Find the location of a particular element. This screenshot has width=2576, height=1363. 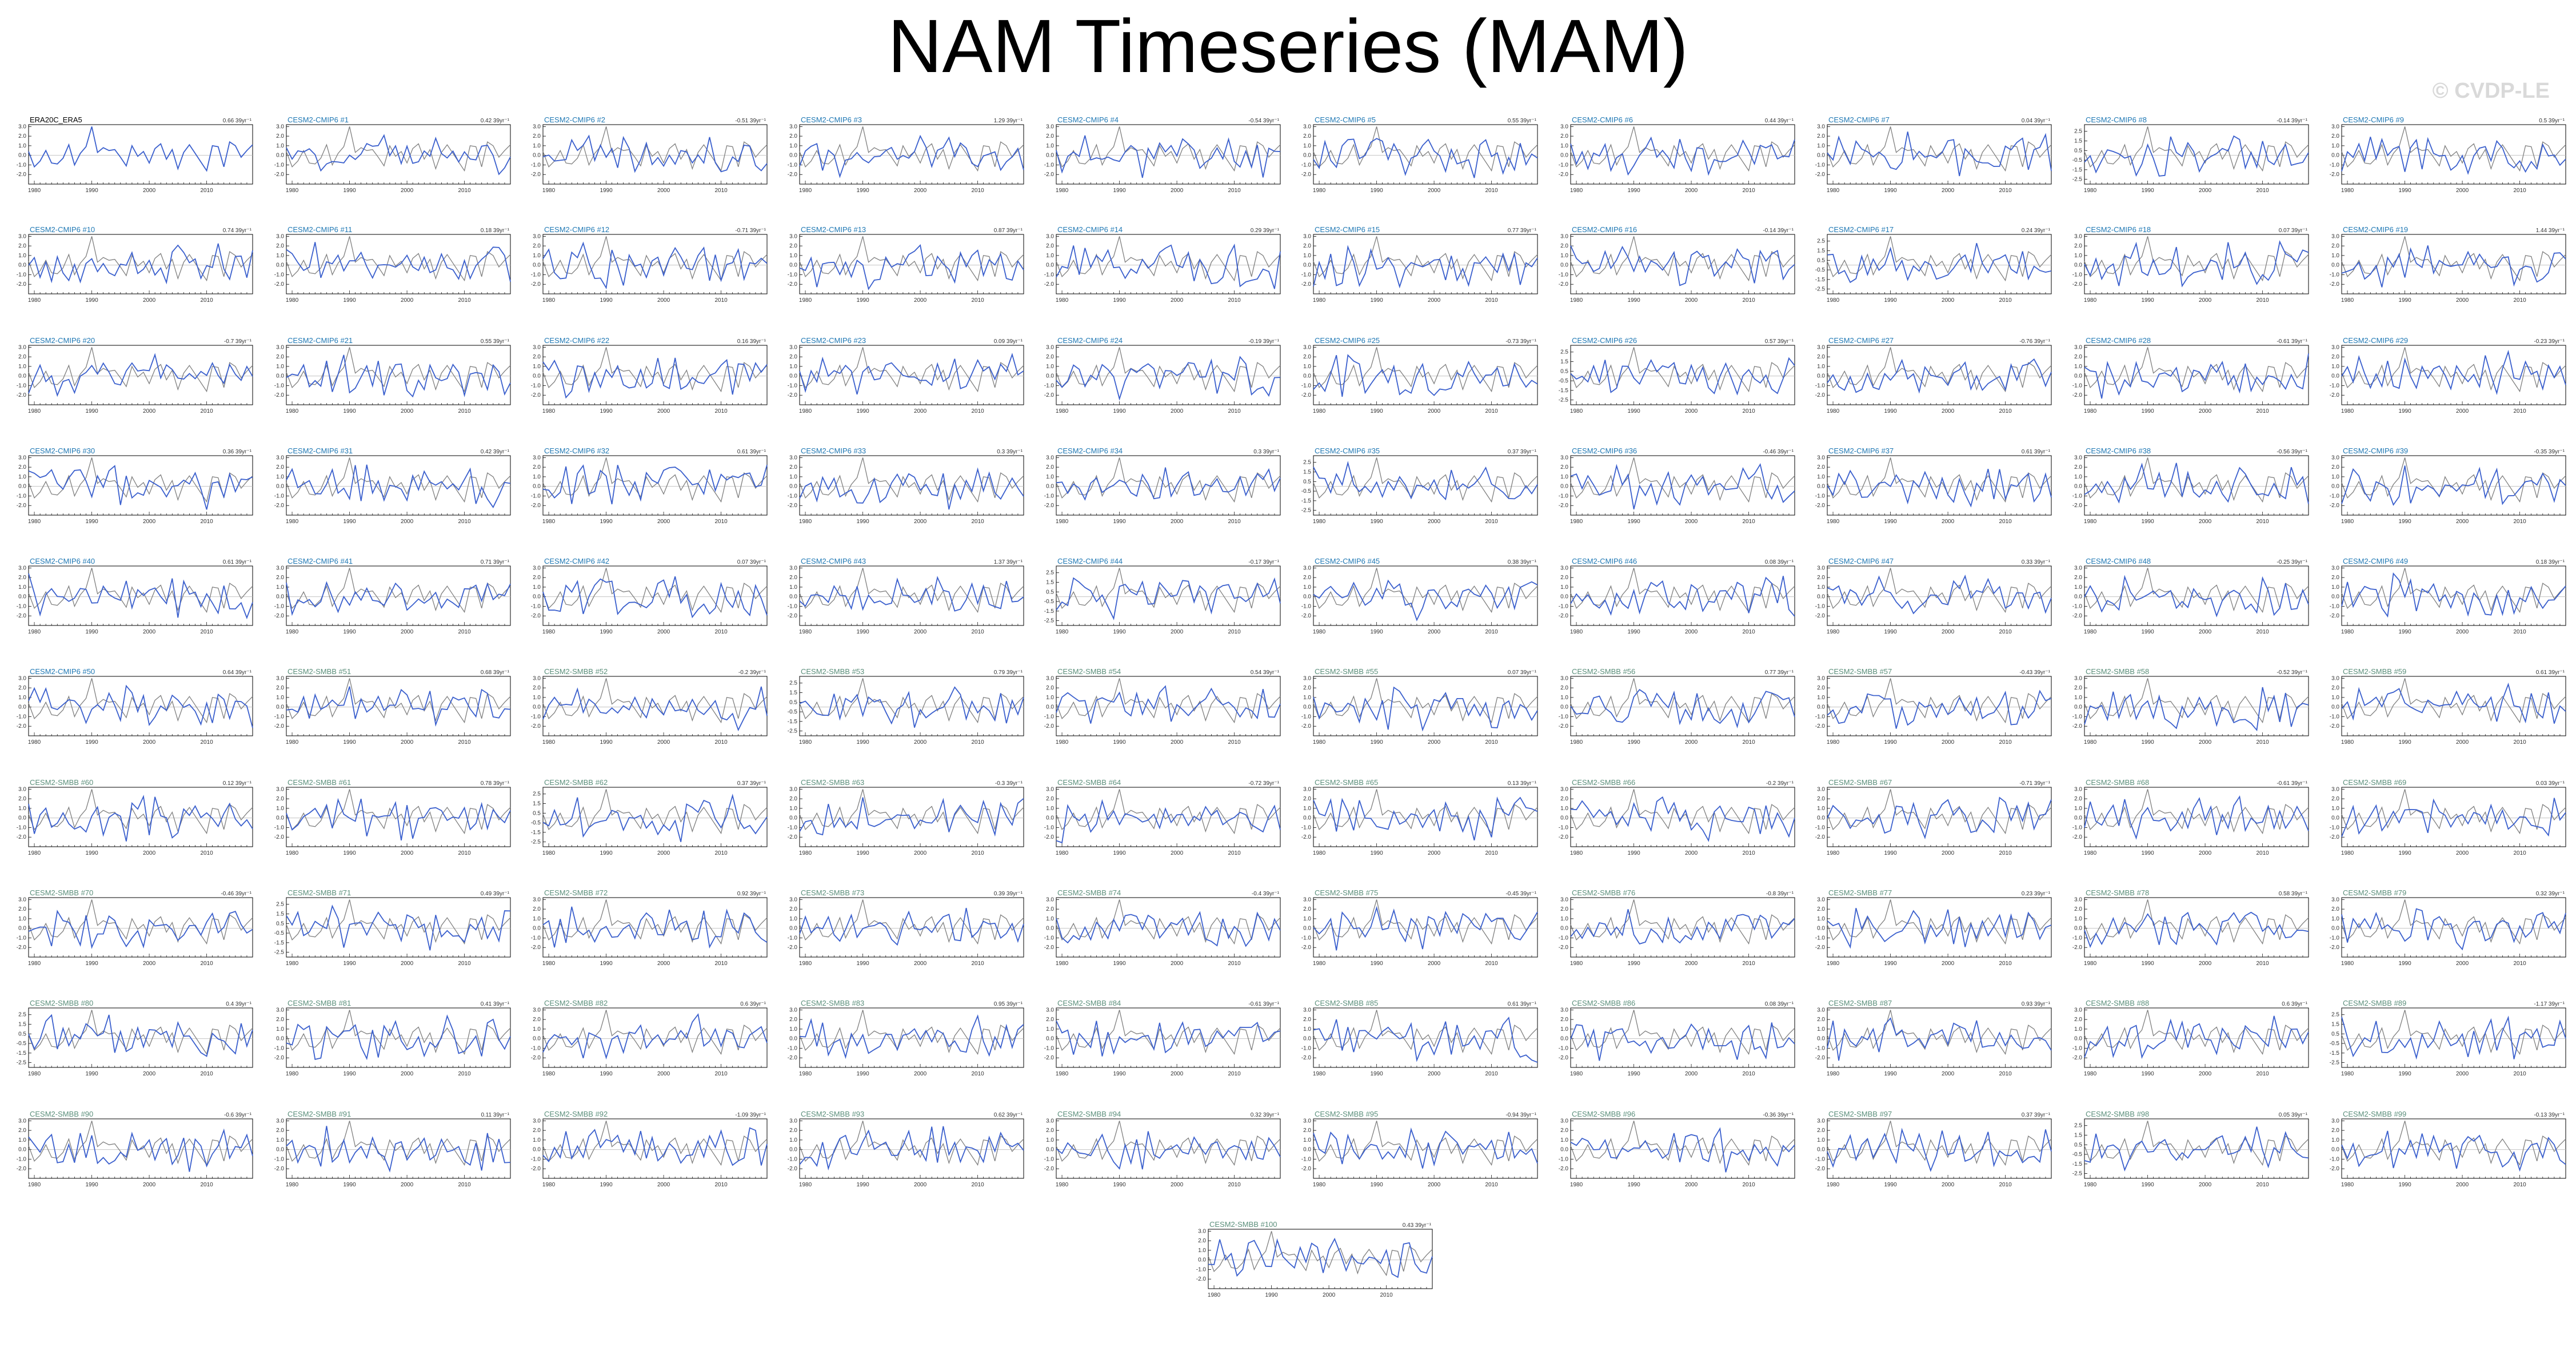

panel-title: CESM2-CMIP6 #47 is located at coordinates (1861, 561).